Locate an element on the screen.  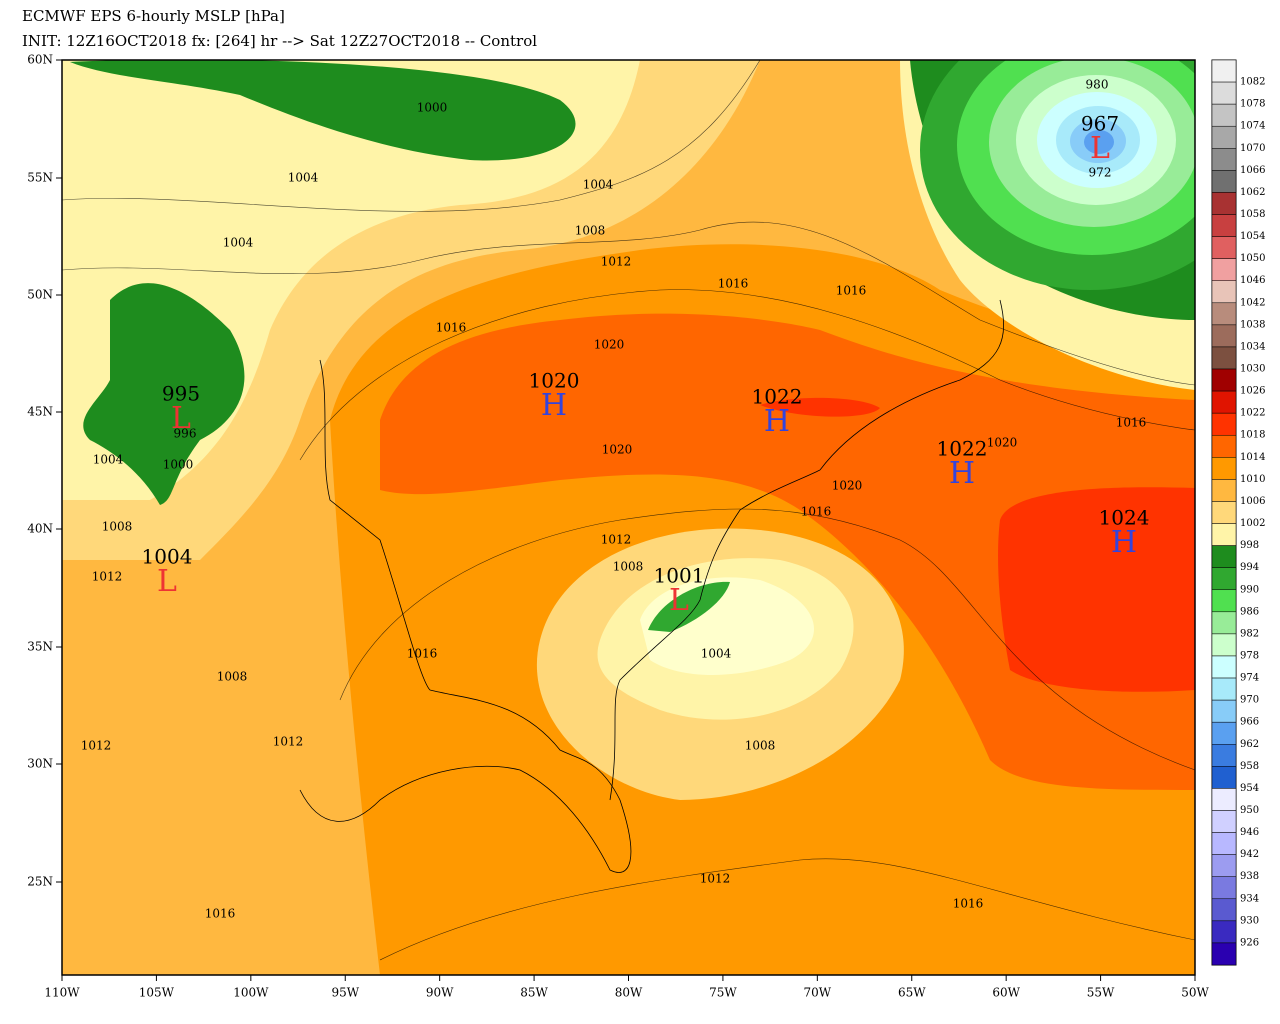
center-value: 967 is located at coordinates (1100, 124).